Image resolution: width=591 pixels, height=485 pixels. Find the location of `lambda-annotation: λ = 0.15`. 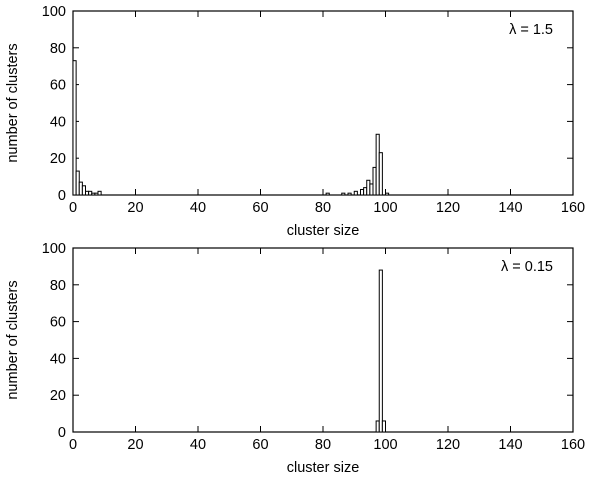

lambda-annotation: λ = 0.15 is located at coordinates (527, 267).